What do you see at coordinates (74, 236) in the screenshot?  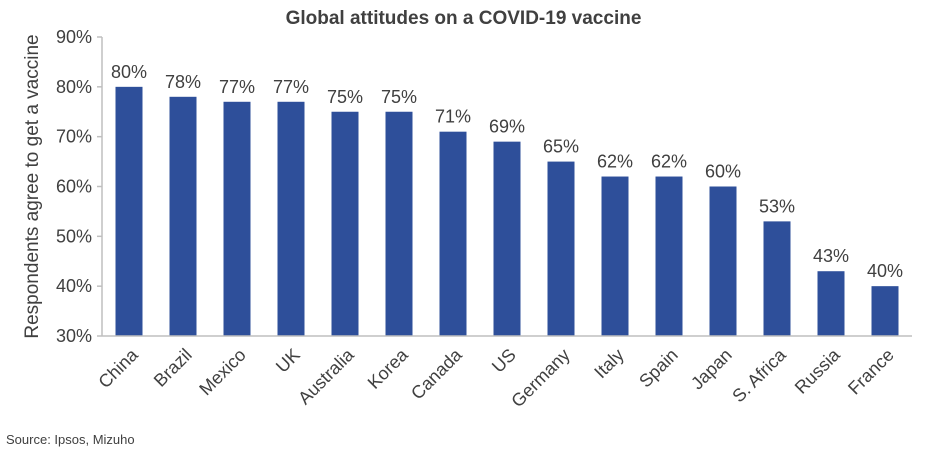 I see `y-tick-label: 50%` at bounding box center [74, 236].